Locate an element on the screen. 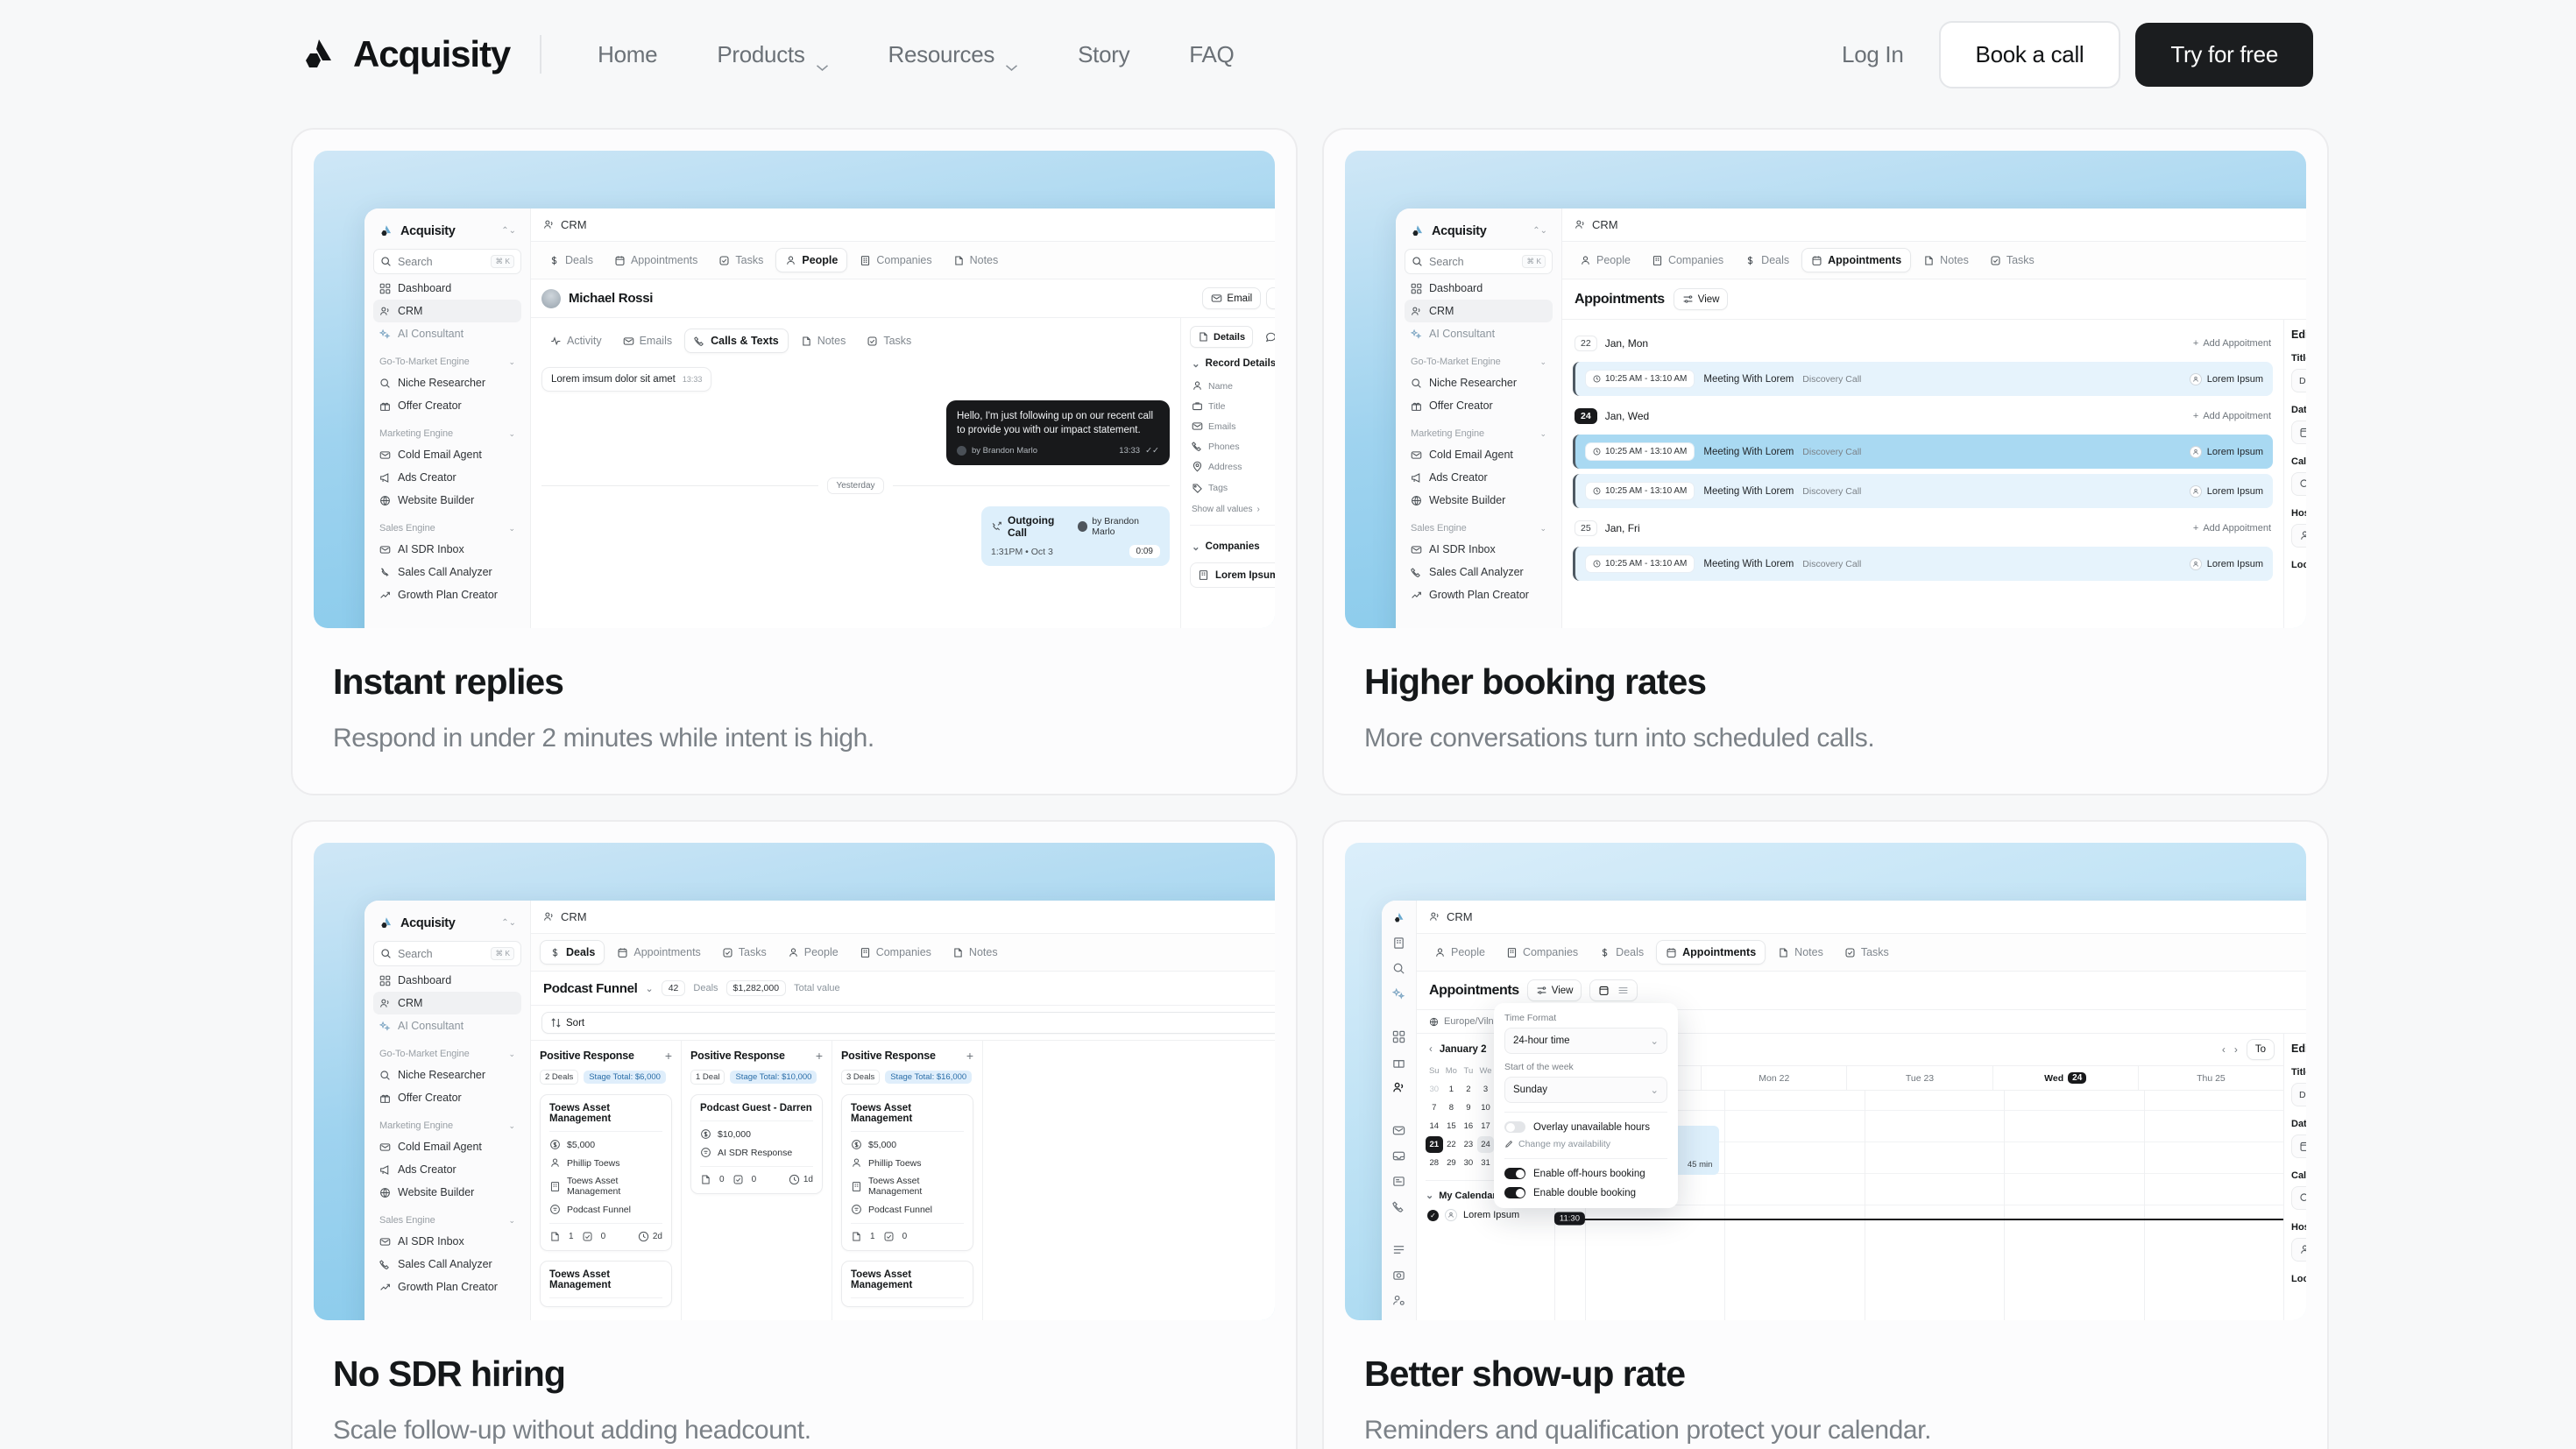  acquisity-logo-icon is located at coordinates (1398, 917).